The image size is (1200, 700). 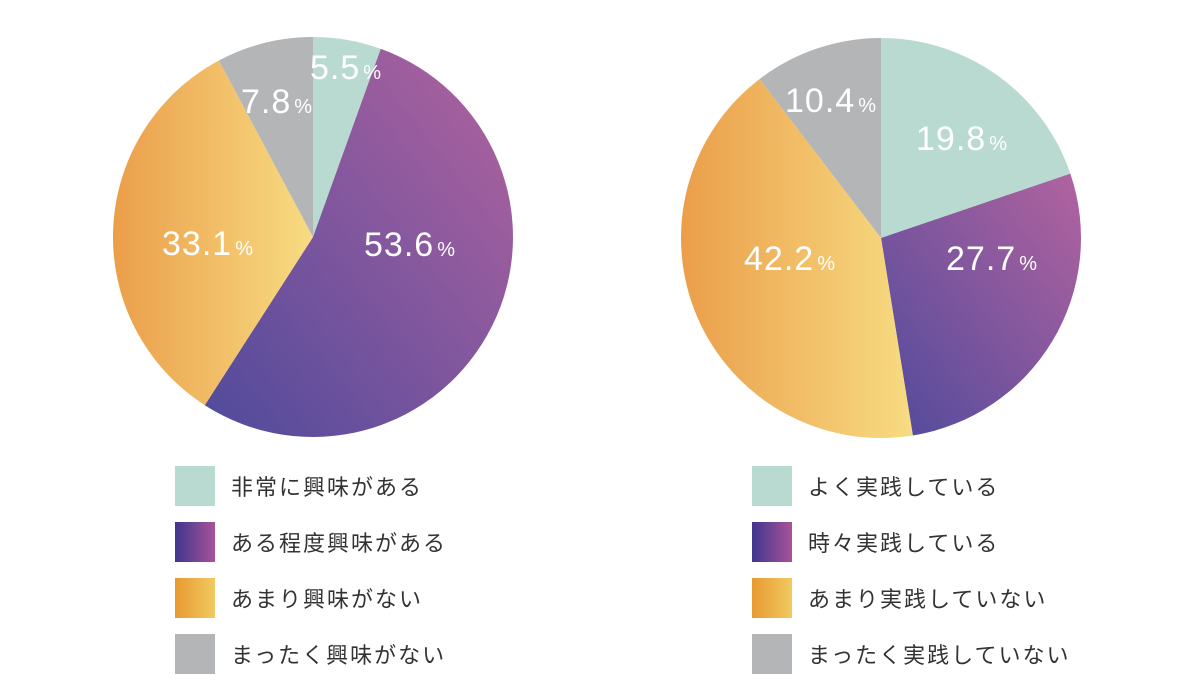 I want to click on legend-label: 非常に興味がある, so click(x=327, y=487).